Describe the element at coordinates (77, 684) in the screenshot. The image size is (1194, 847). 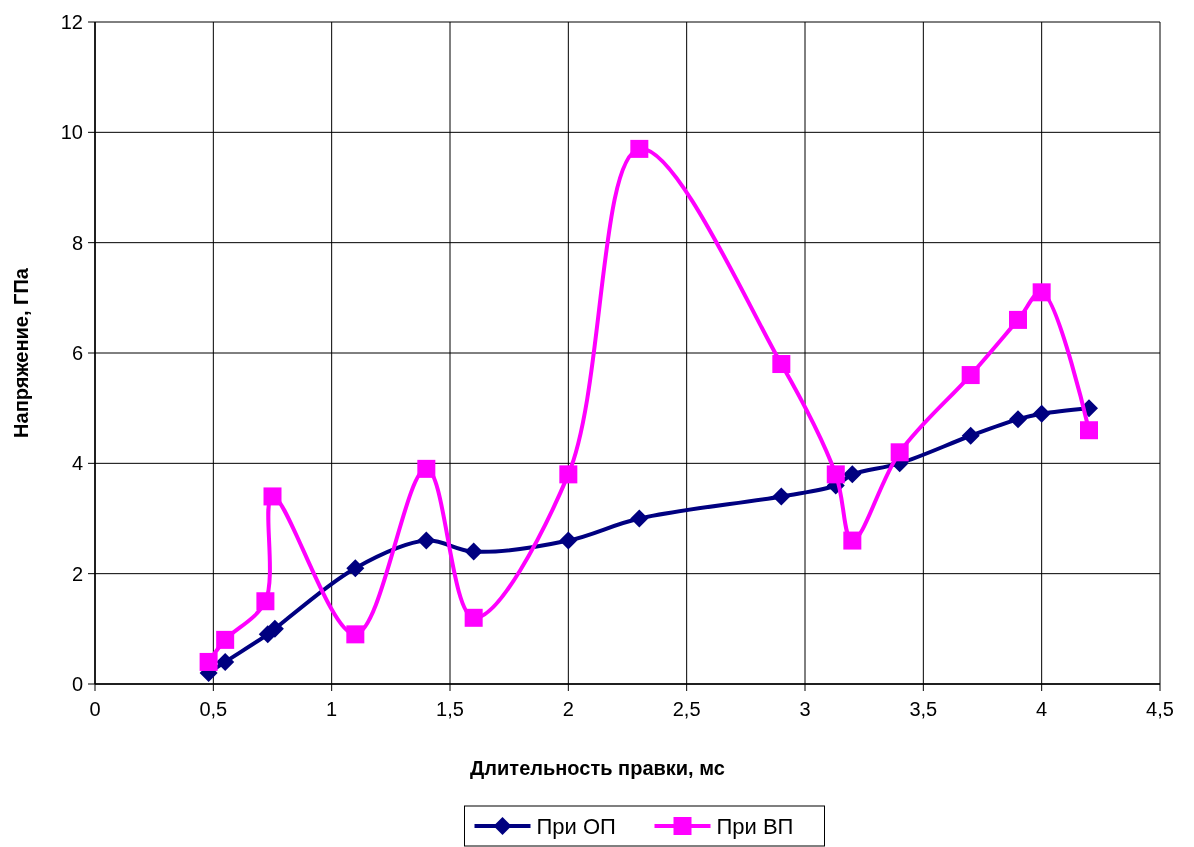
I see `y-tick-label: 0` at that location.